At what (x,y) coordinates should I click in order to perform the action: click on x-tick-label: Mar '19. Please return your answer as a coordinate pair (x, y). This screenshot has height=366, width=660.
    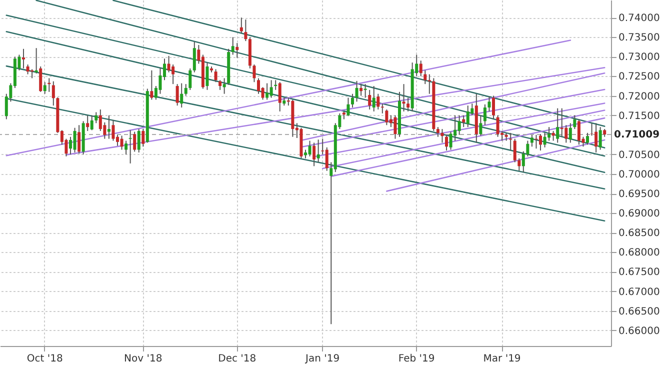
    Looking at the image, I should click on (502, 359).